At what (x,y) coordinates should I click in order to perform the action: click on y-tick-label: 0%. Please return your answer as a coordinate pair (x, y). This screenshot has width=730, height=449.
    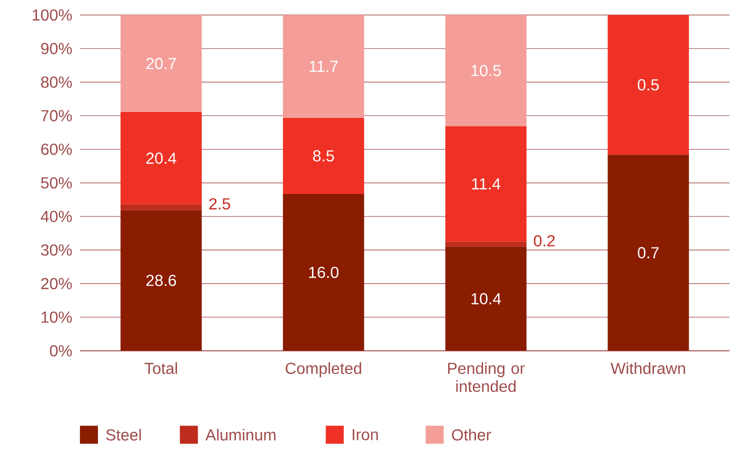
    Looking at the image, I should click on (61, 351).